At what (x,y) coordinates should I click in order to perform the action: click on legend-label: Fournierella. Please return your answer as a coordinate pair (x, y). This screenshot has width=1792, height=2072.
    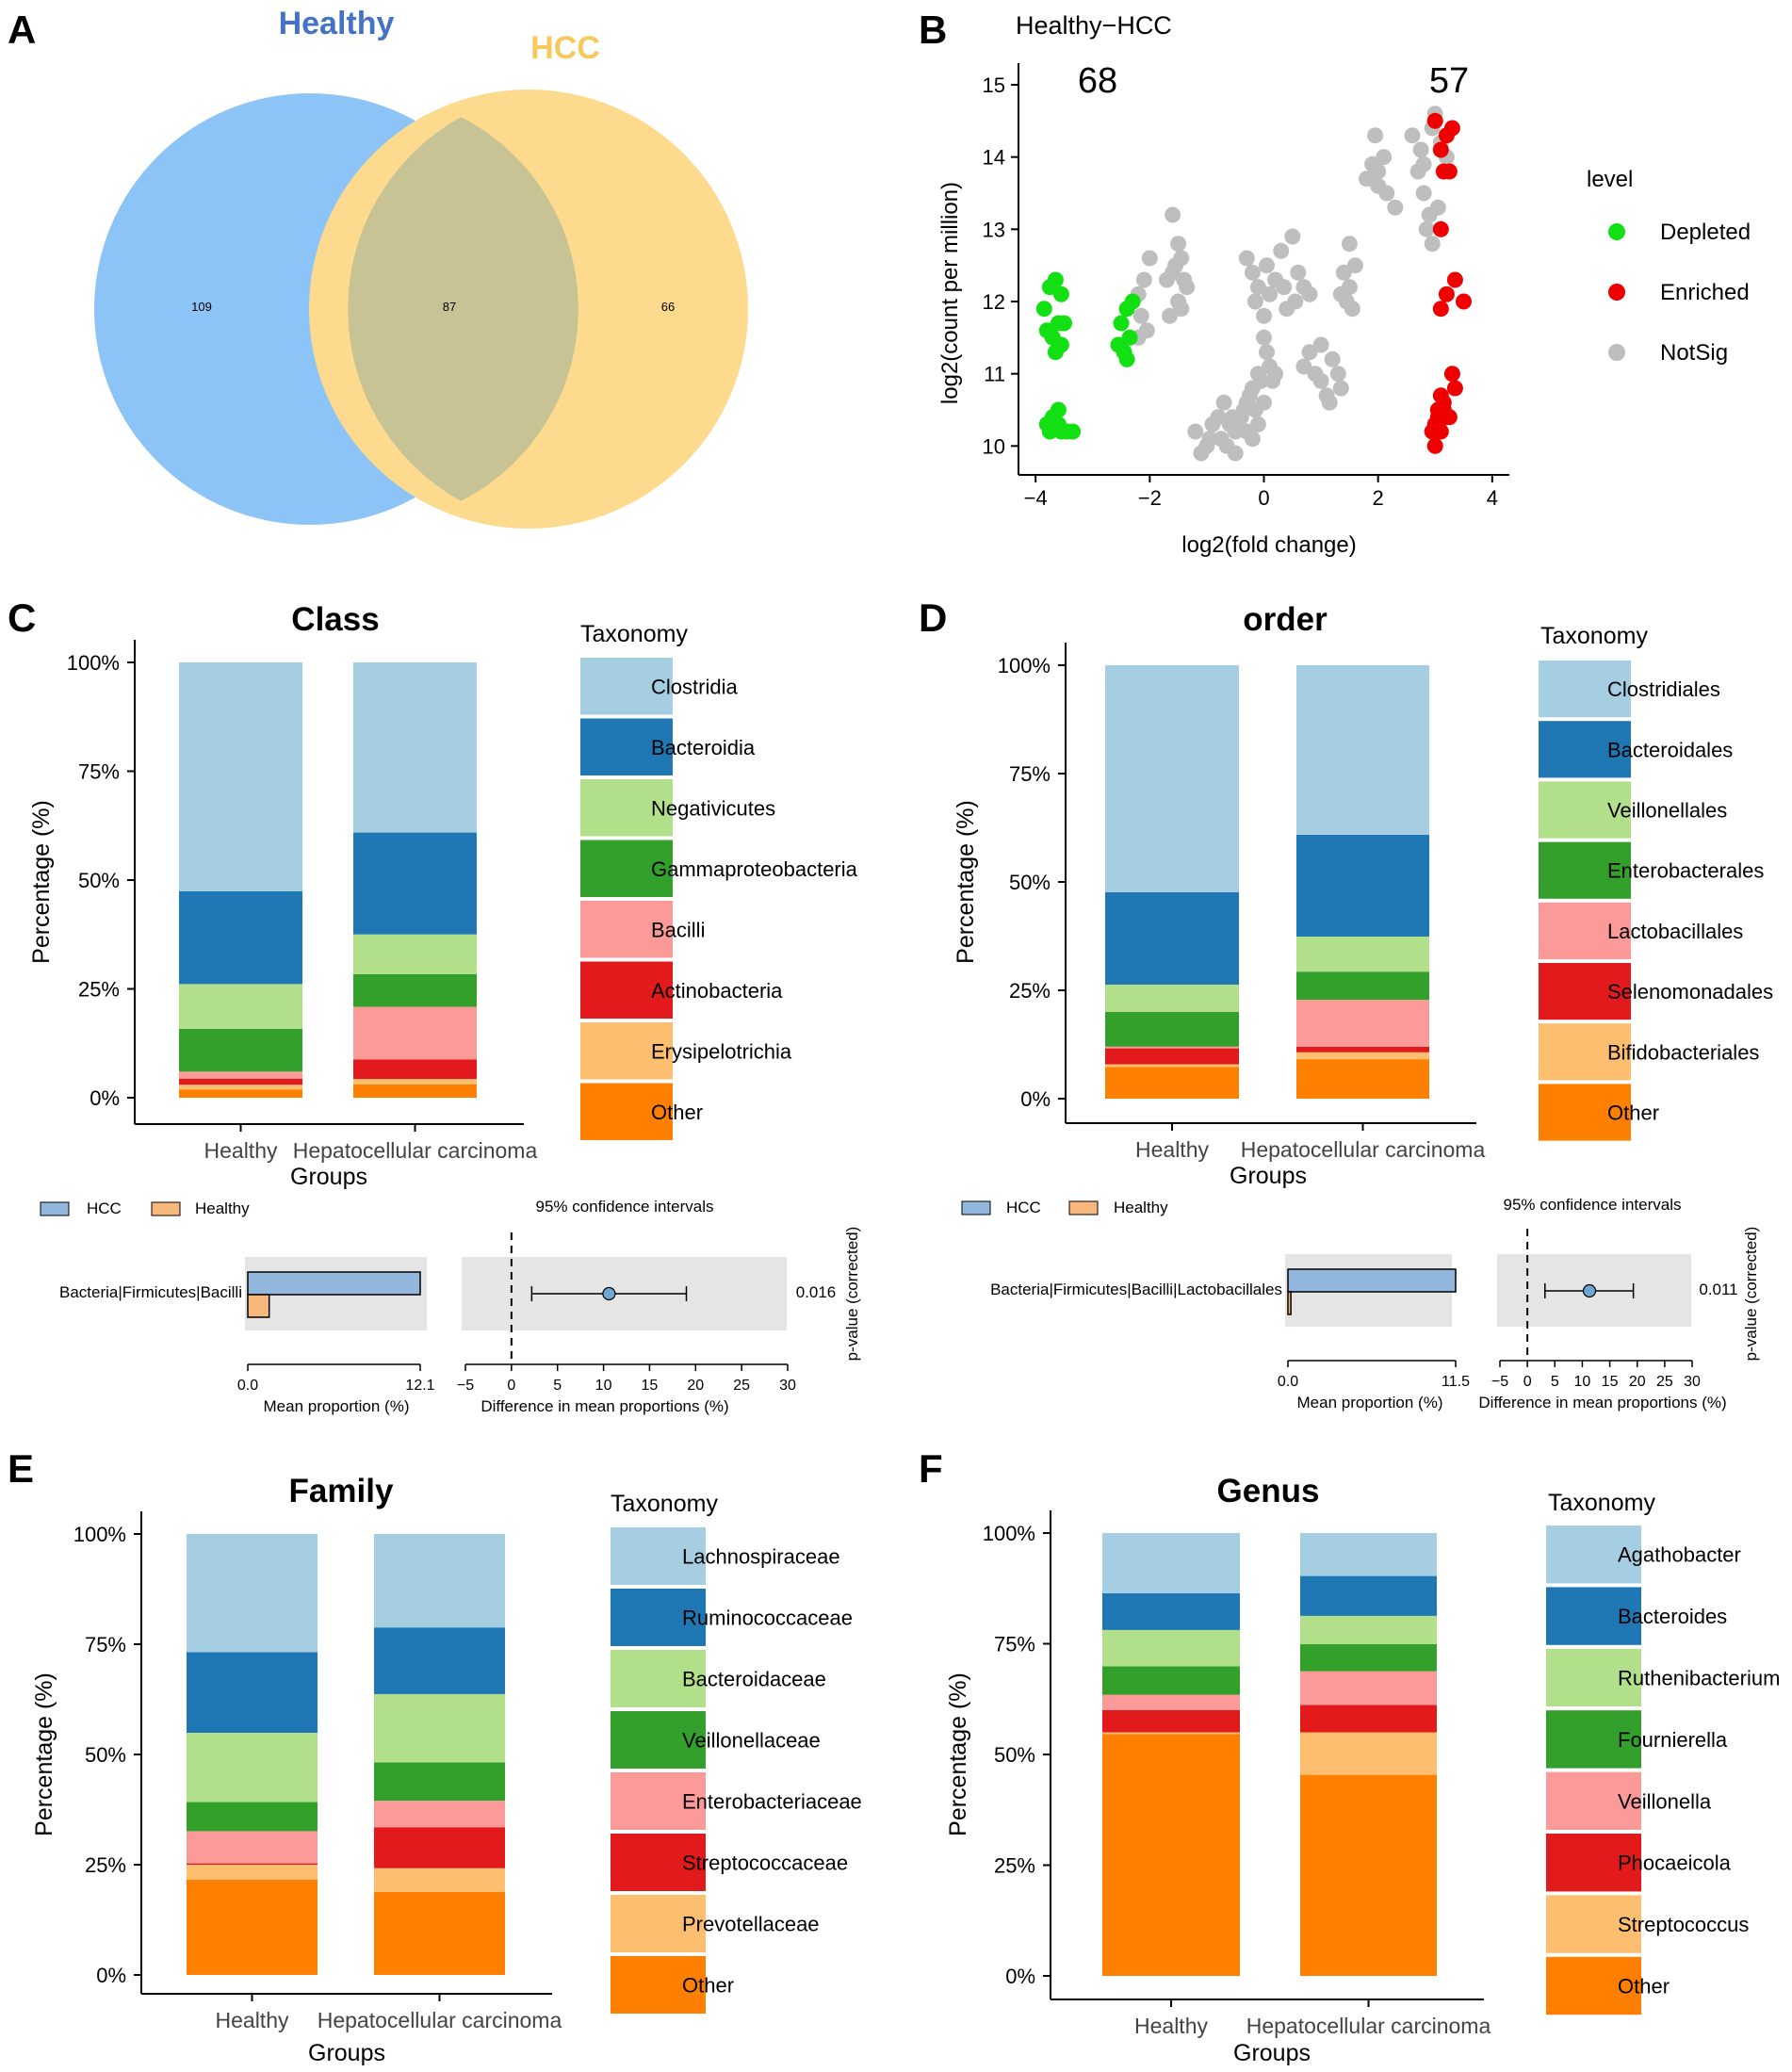
    Looking at the image, I should click on (1673, 1740).